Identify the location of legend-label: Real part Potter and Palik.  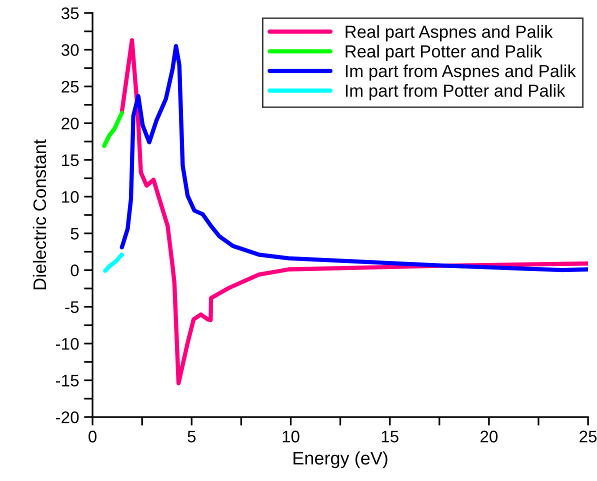
(444, 52).